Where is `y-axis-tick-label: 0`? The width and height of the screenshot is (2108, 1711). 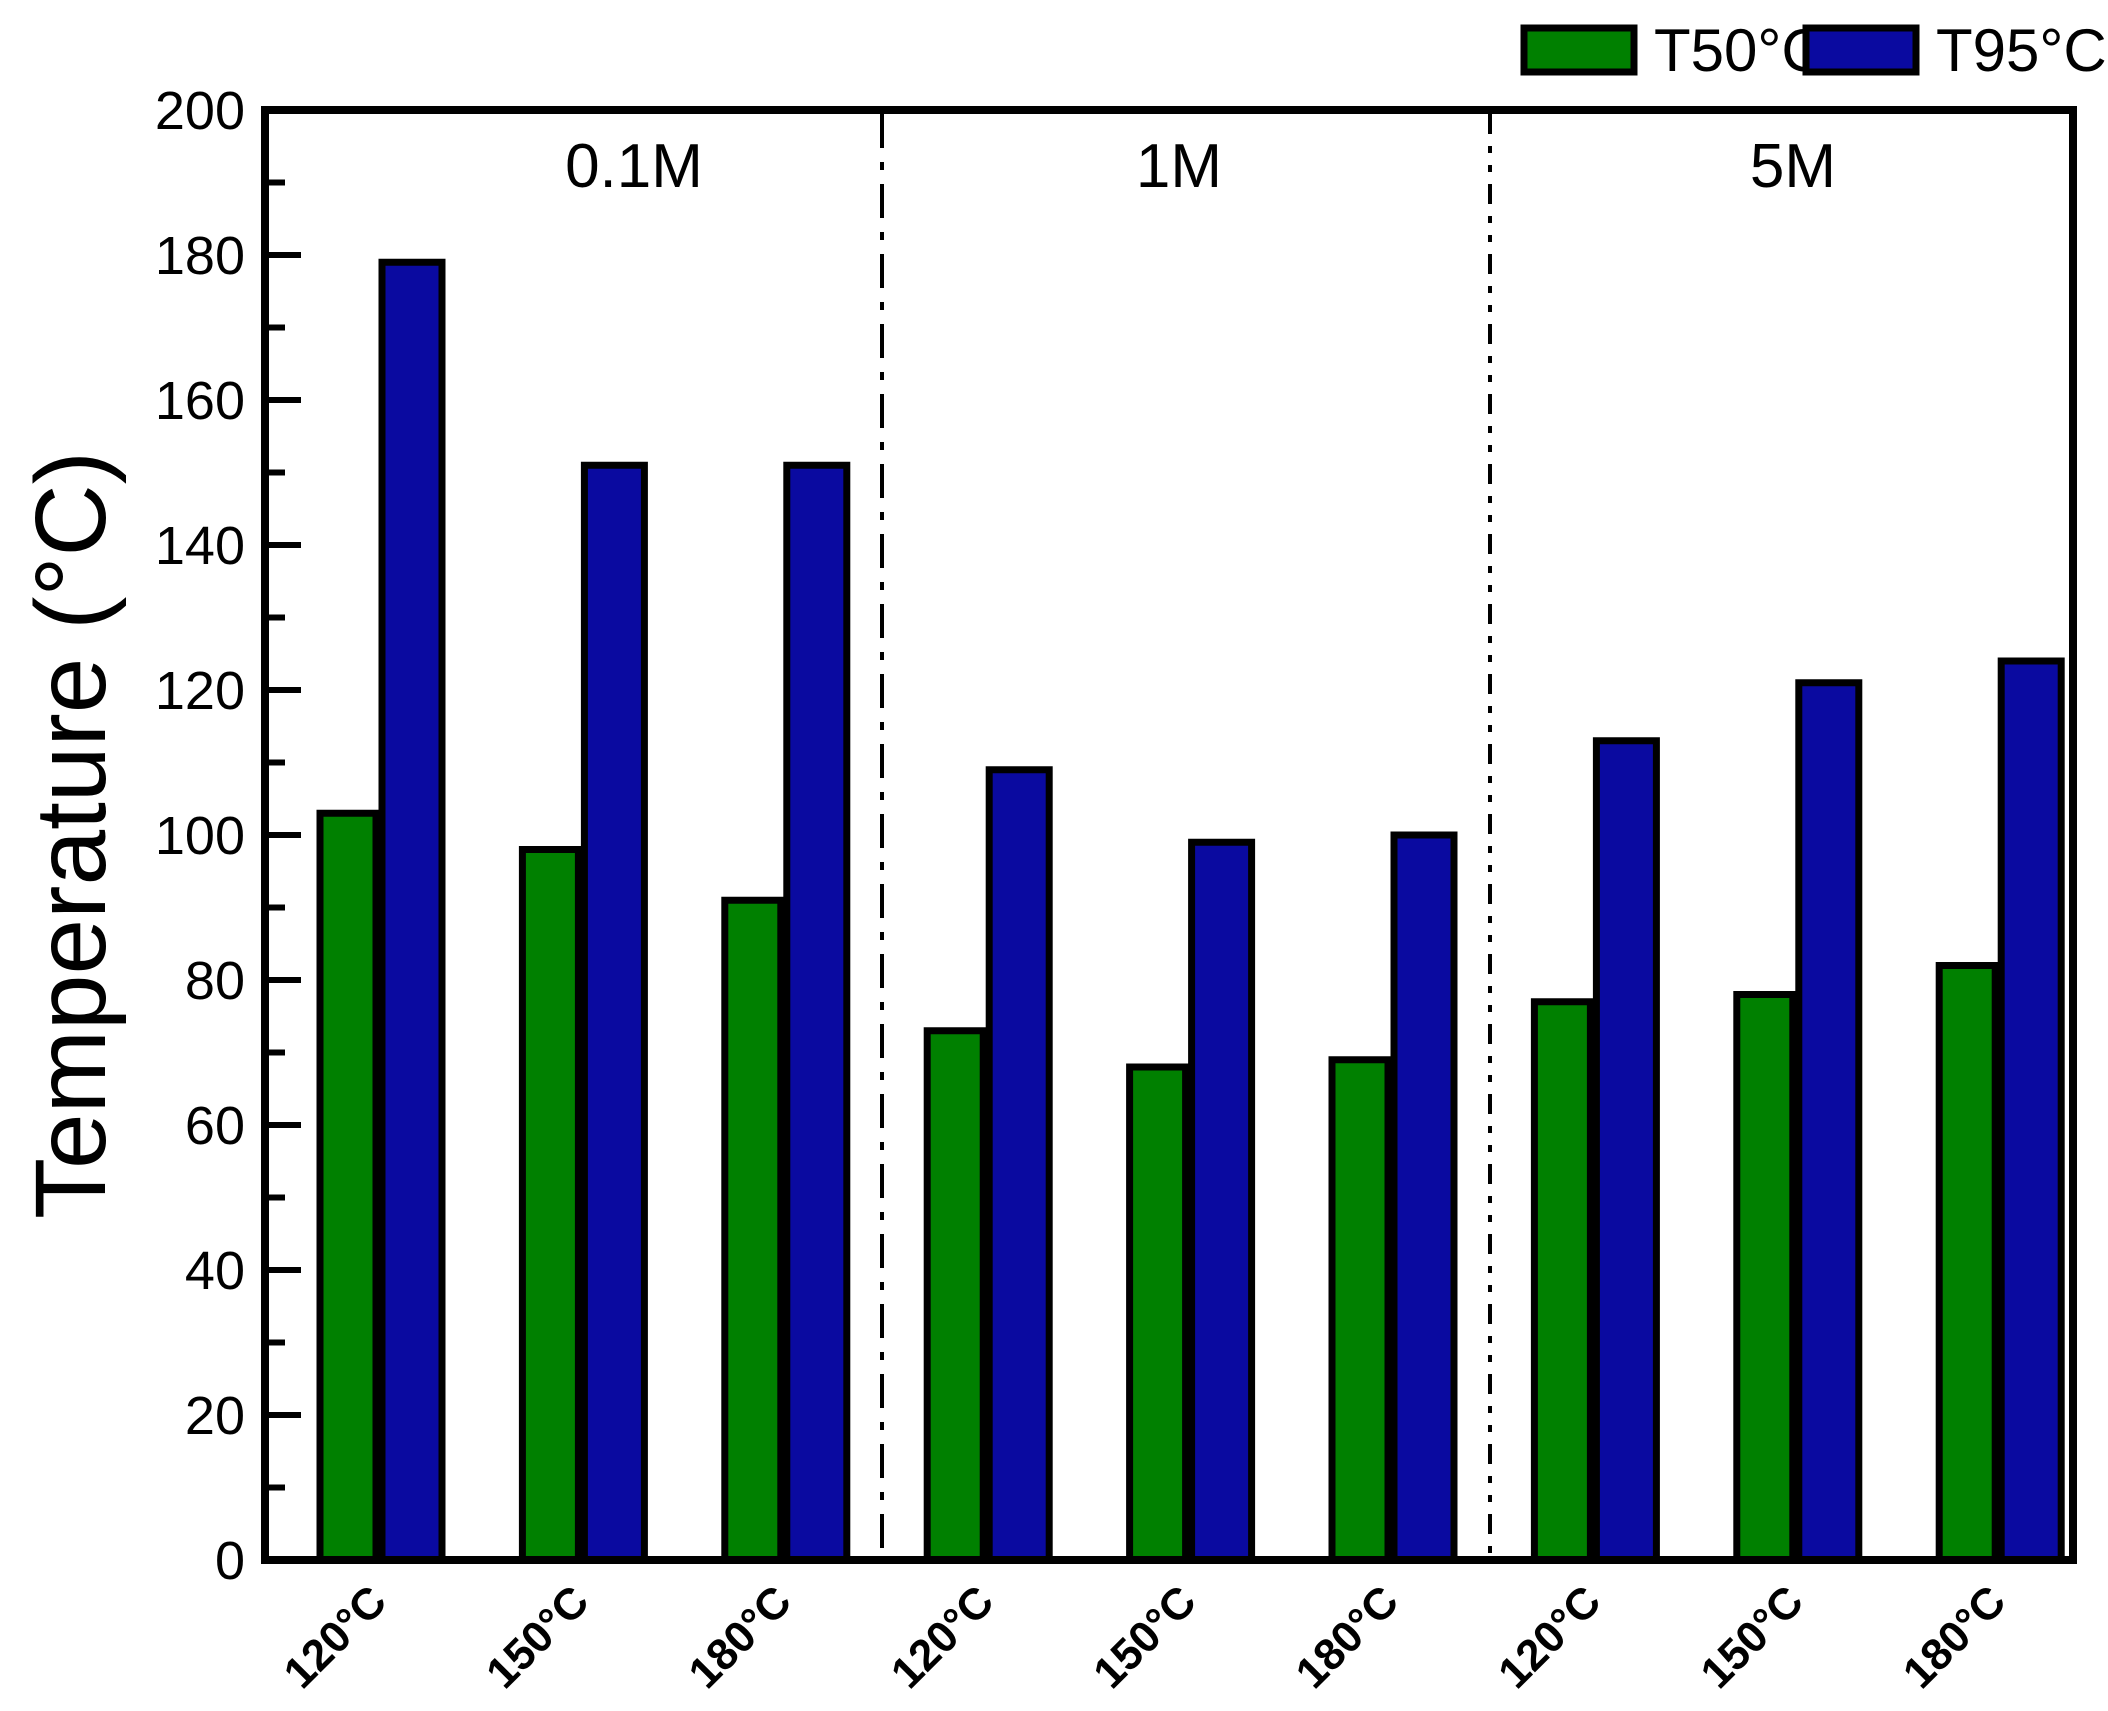 y-axis-tick-label: 0 is located at coordinates (230, 1561).